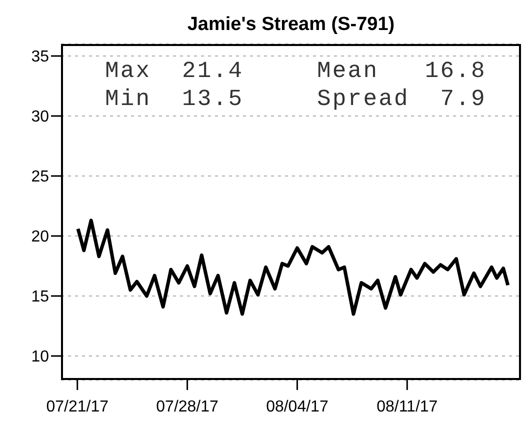 This screenshot has width=529, height=432. I want to click on y-tick-label: 20, so click(40, 237).